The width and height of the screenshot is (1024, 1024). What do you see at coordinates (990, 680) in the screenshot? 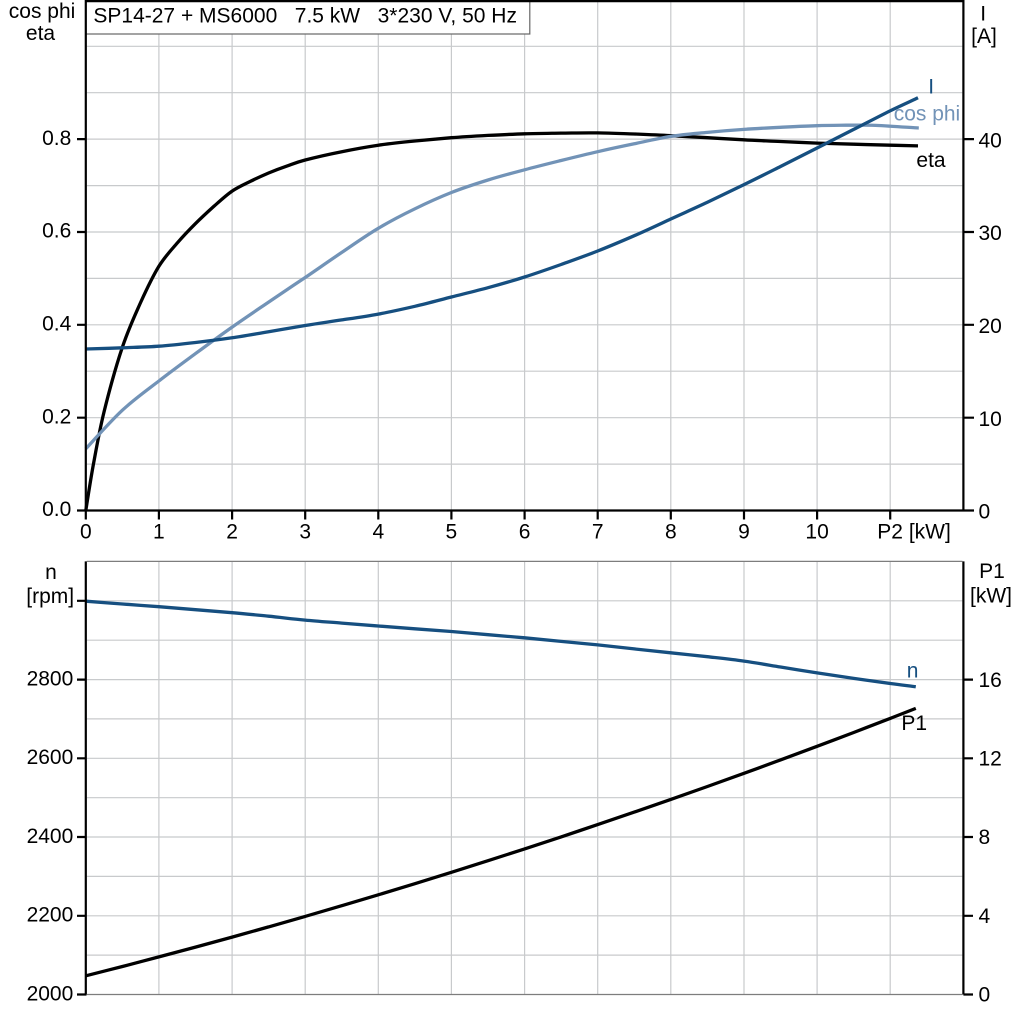
I see `svg-text: 16` at bounding box center [990, 680].